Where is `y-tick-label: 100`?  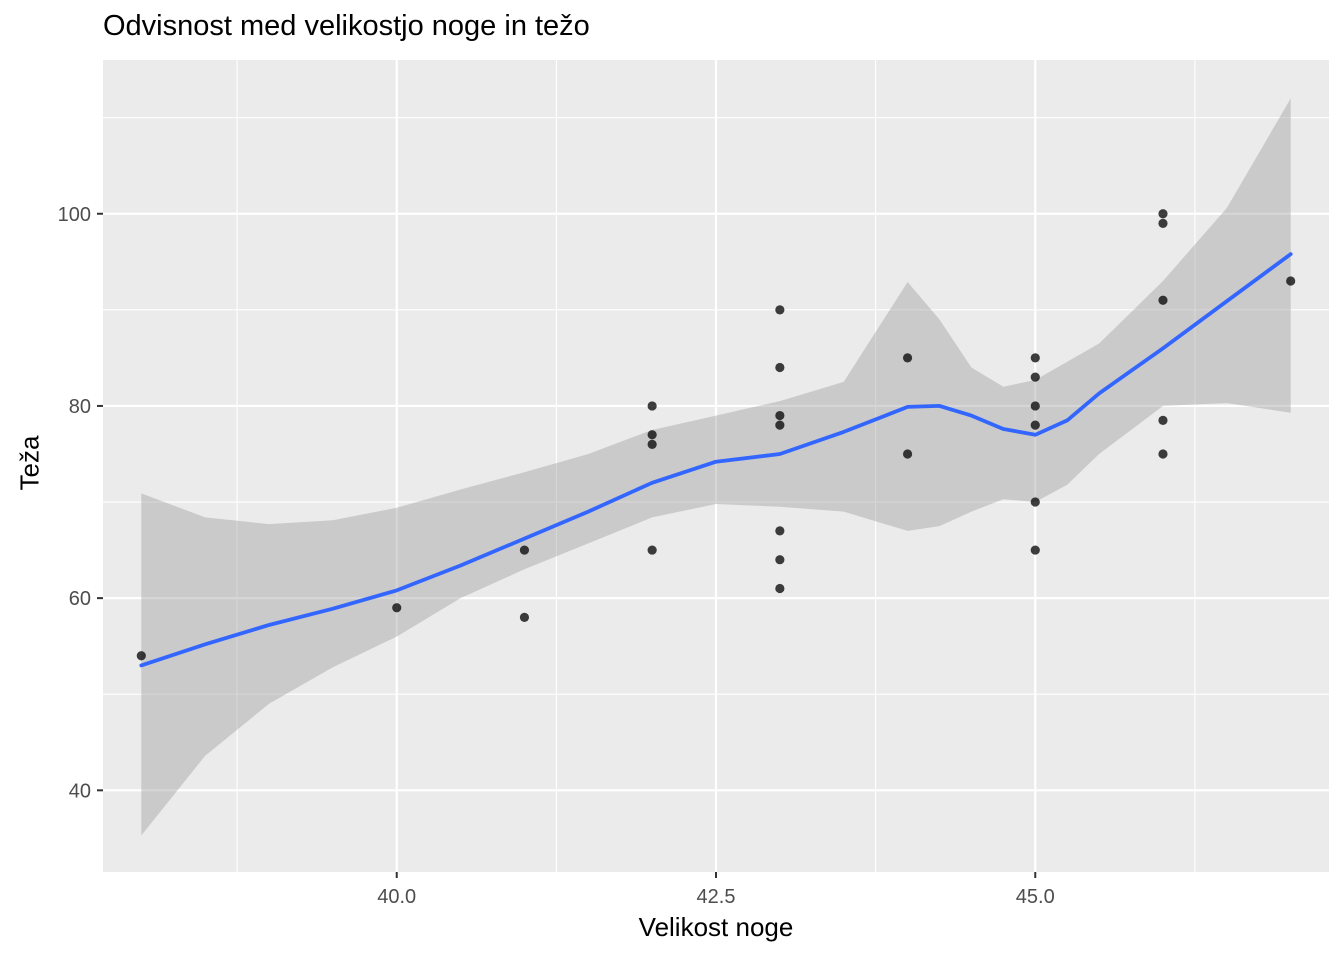
y-tick-label: 100 is located at coordinates (74, 215).